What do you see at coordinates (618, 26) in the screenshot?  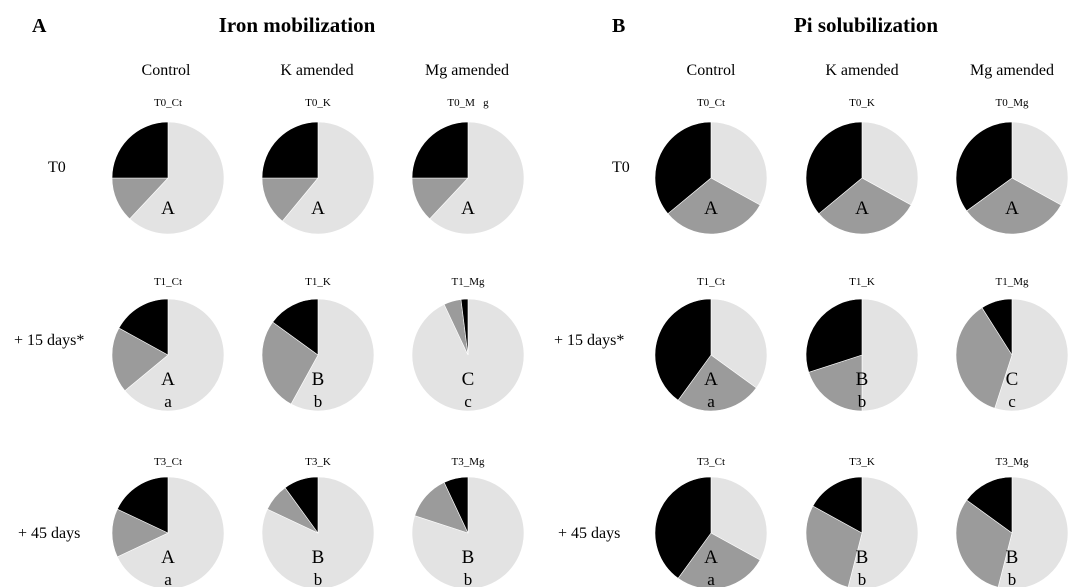 I see `panel-b-letter: B` at bounding box center [618, 26].